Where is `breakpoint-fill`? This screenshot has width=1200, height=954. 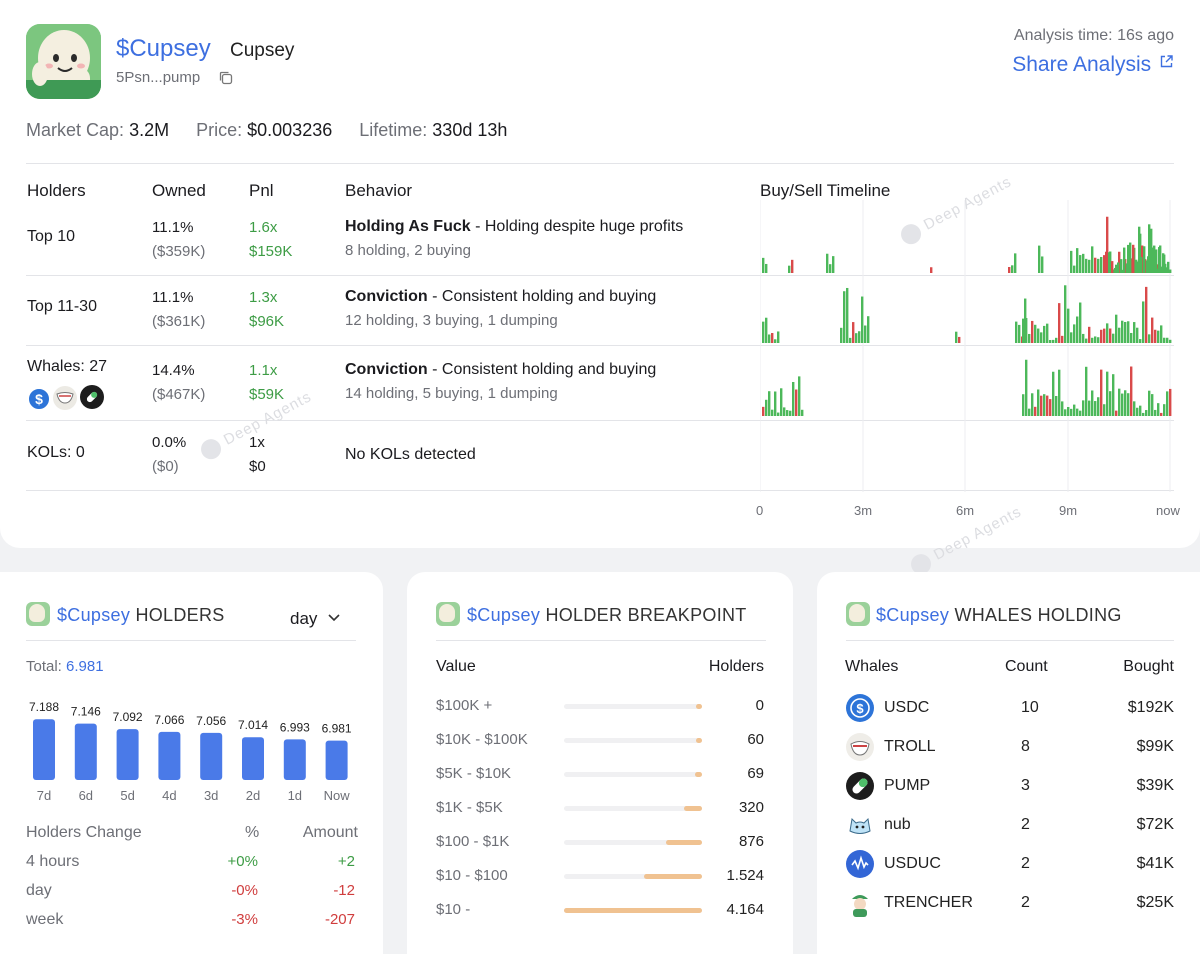
breakpoint-fill is located at coordinates (684, 842).